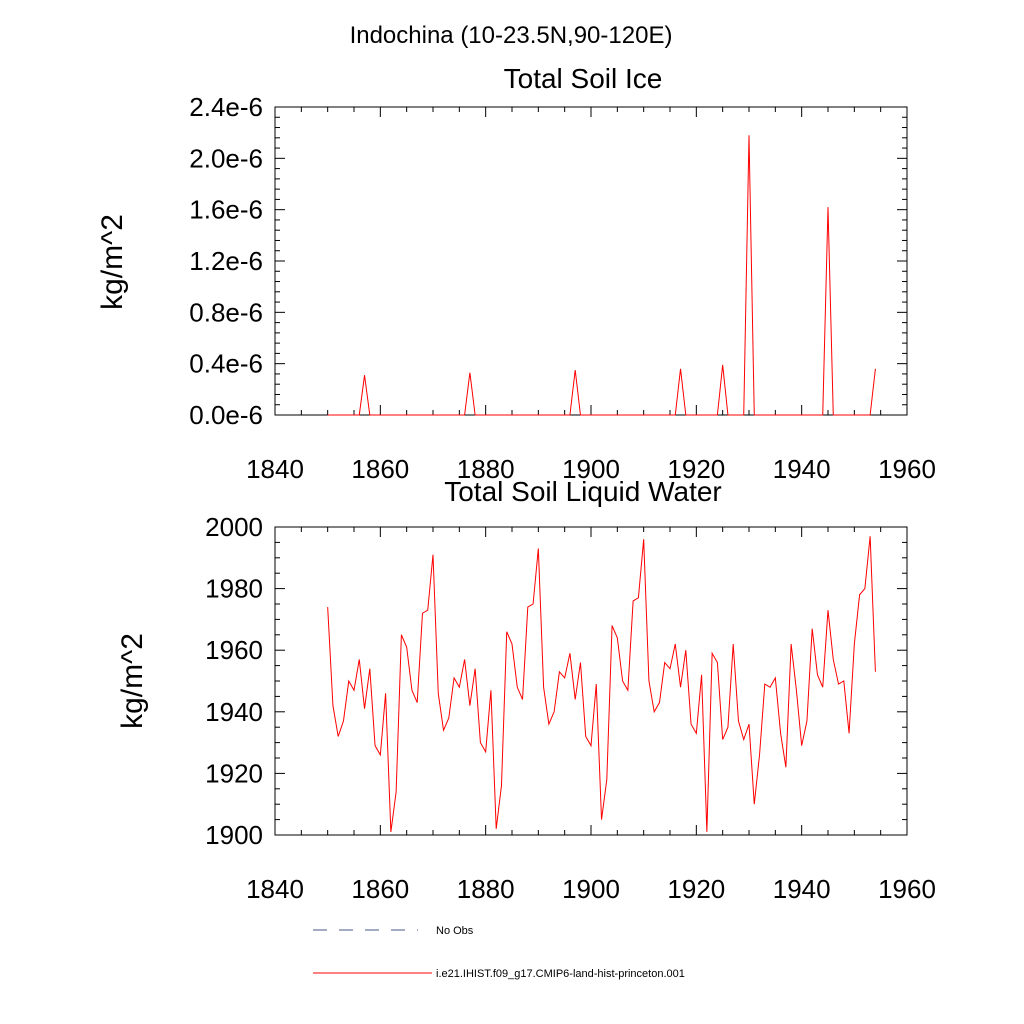 The width and height of the screenshot is (1024, 1024). Describe the element at coordinates (234, 712) in the screenshot. I see `soil-water-y-tick-label: 1940` at that location.